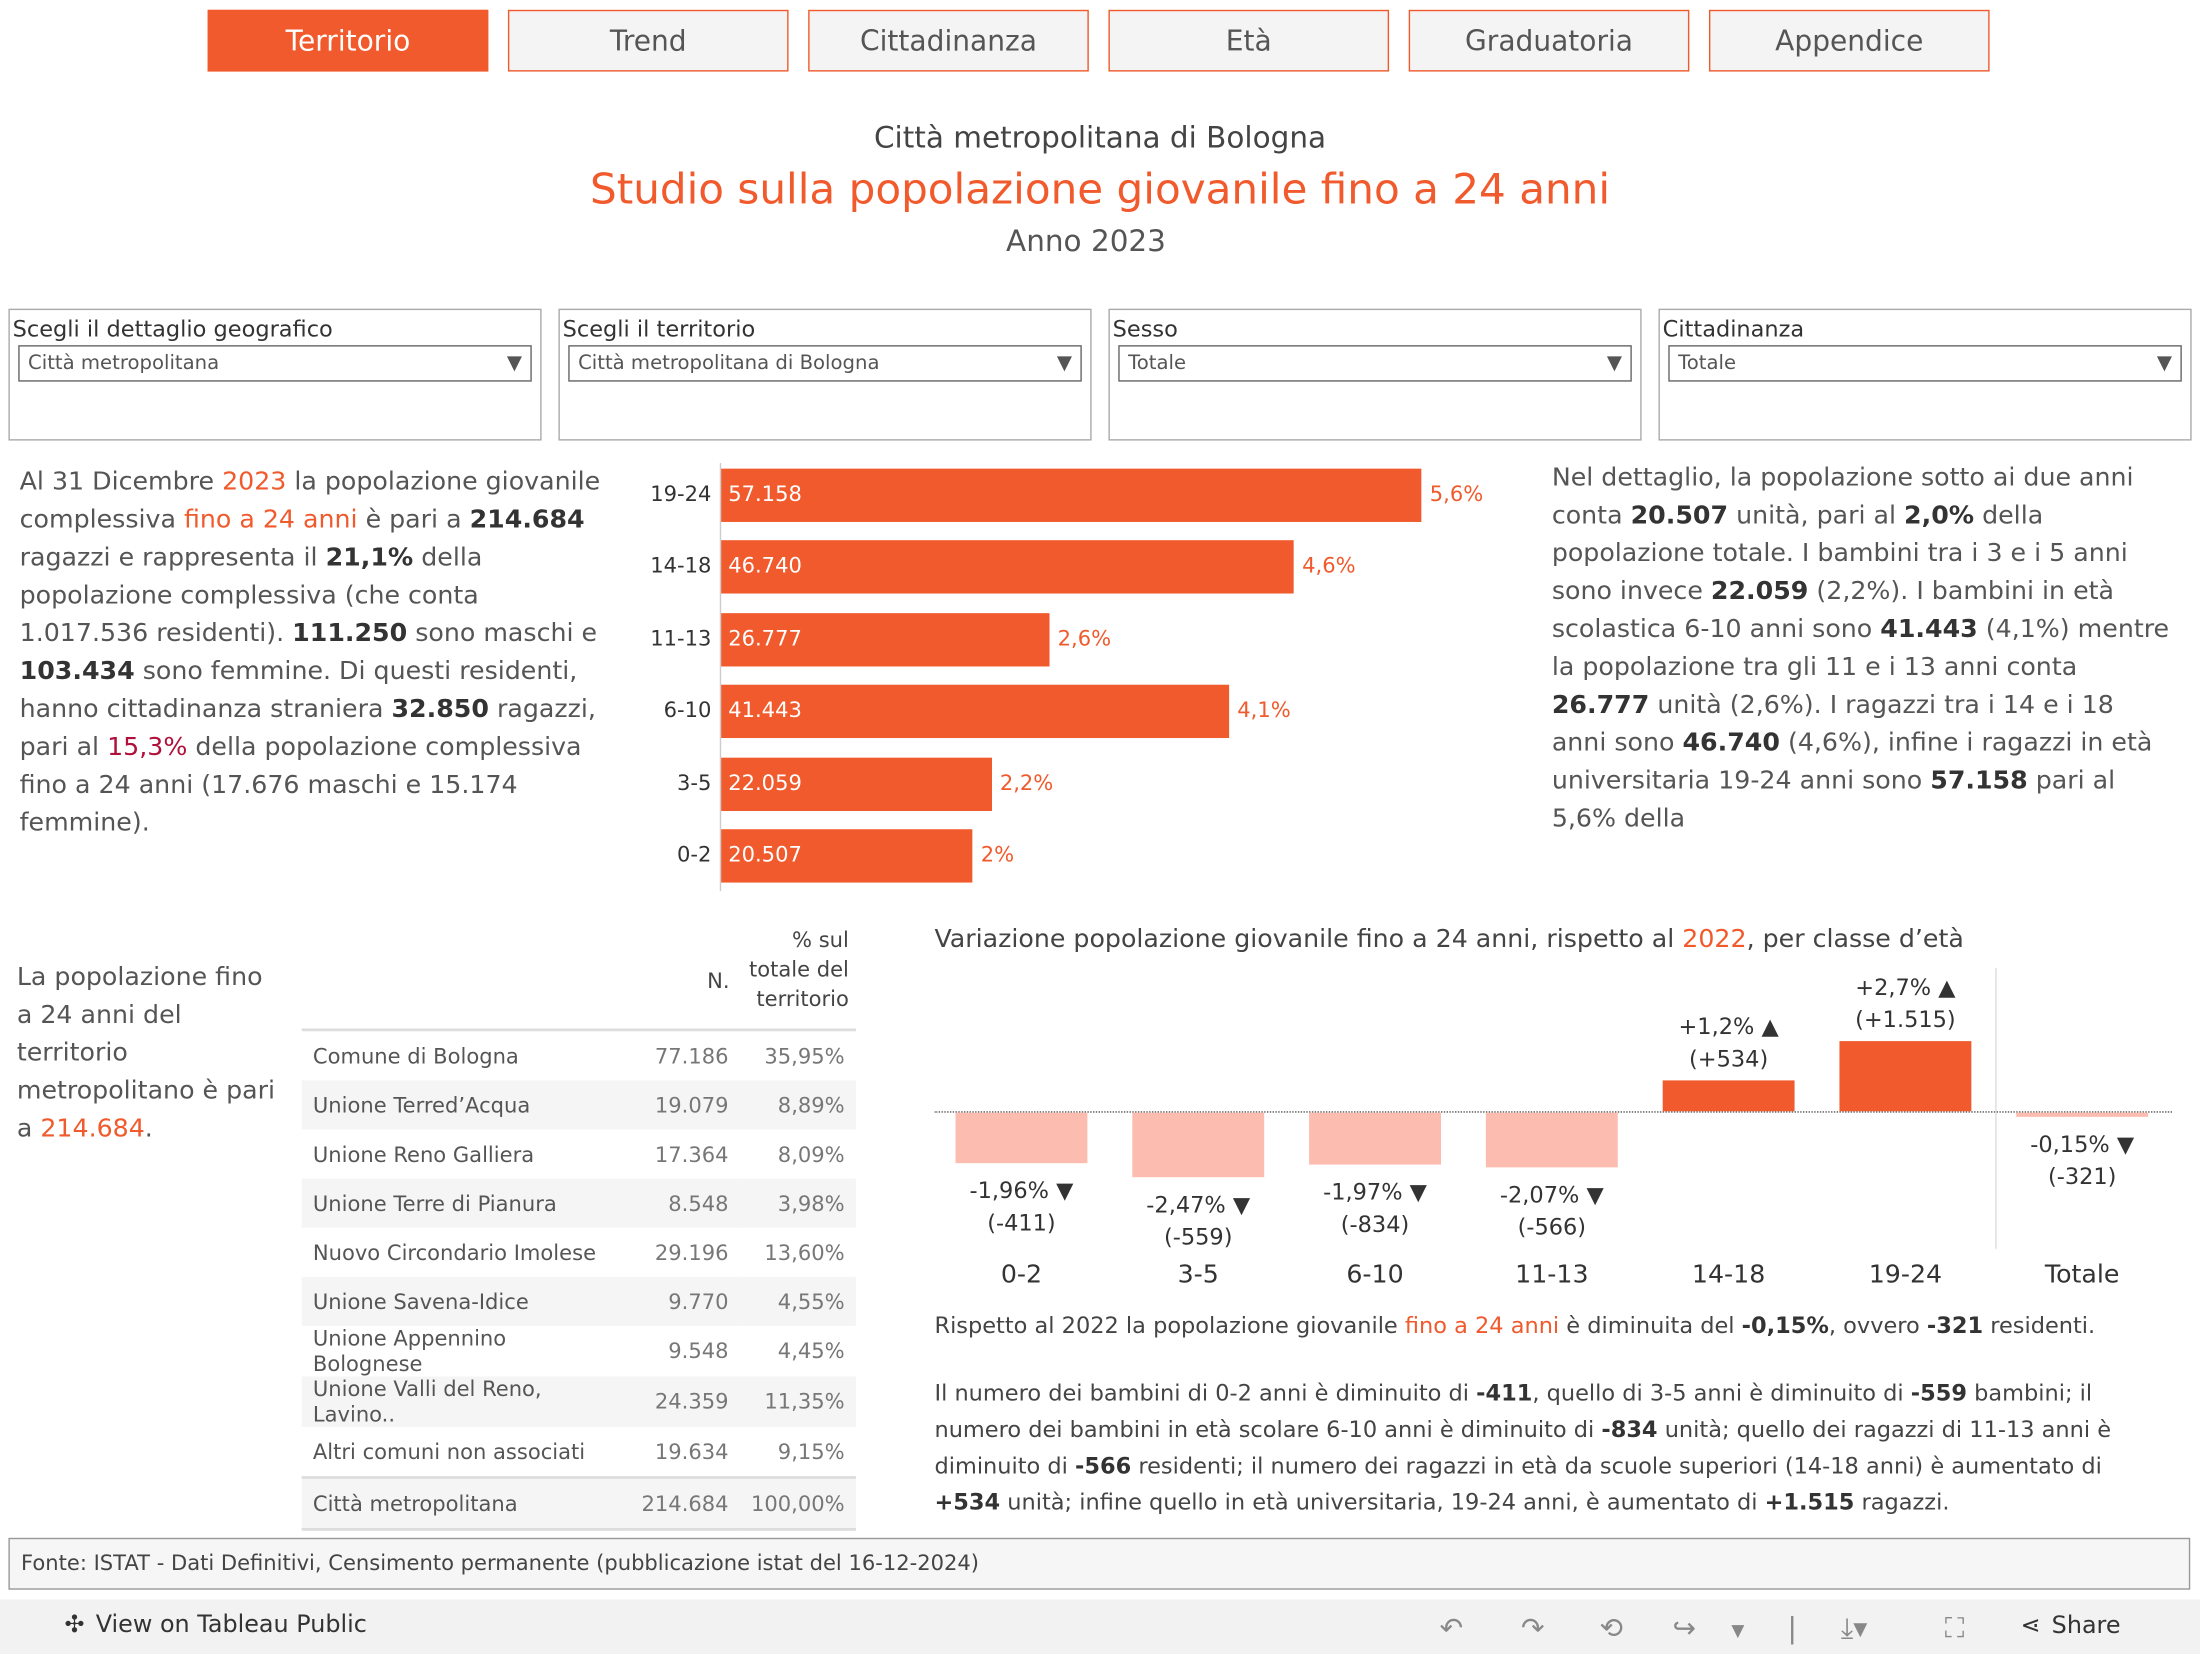 The height and width of the screenshot is (1654, 2200). I want to click on bar-value-label: 57.158, so click(765, 494).